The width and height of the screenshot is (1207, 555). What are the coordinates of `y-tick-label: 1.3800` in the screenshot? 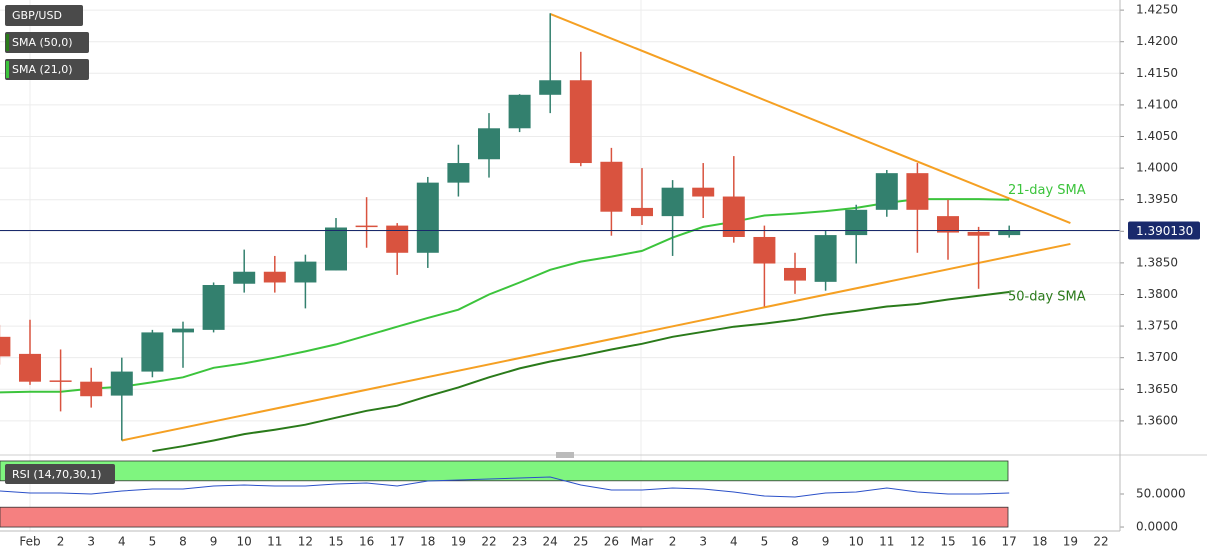 It's located at (1157, 294).